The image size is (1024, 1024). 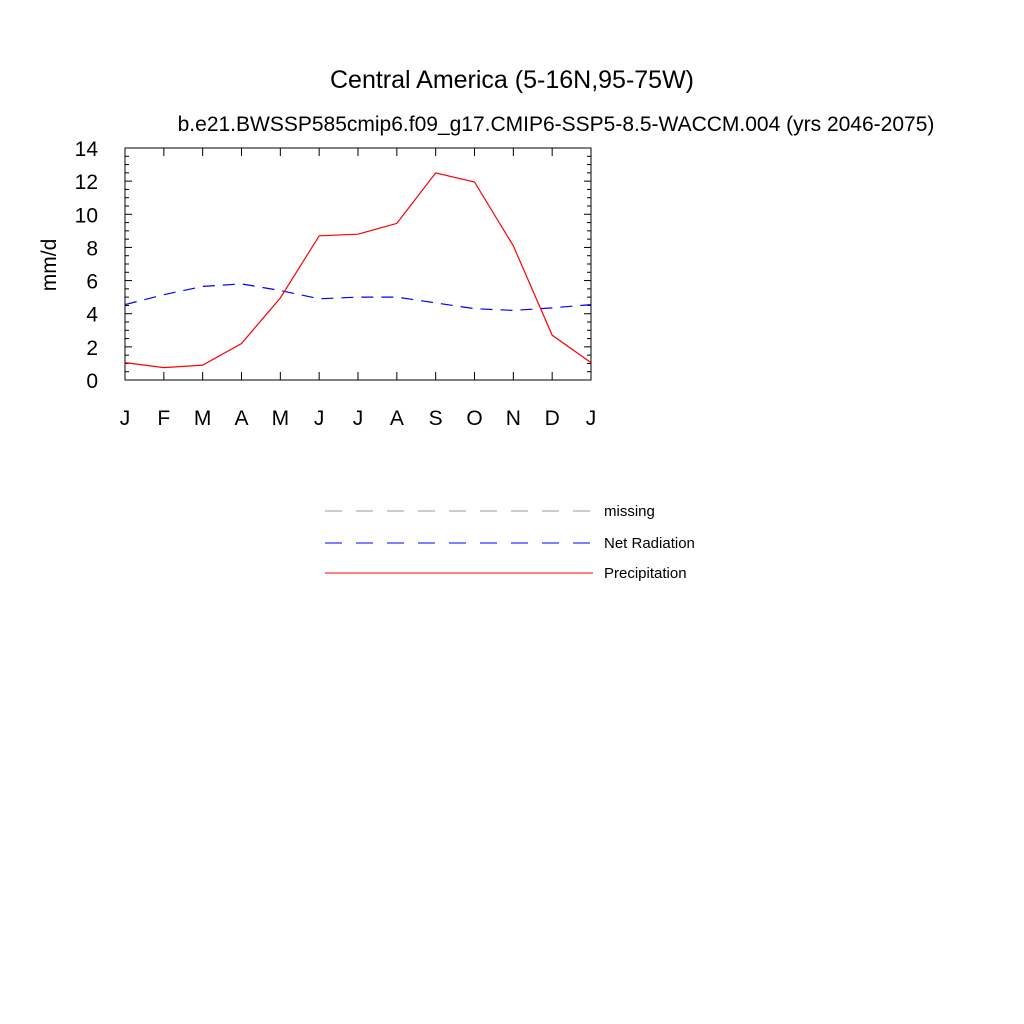 I want to click on legend-label-missing: missing, so click(x=629, y=511).